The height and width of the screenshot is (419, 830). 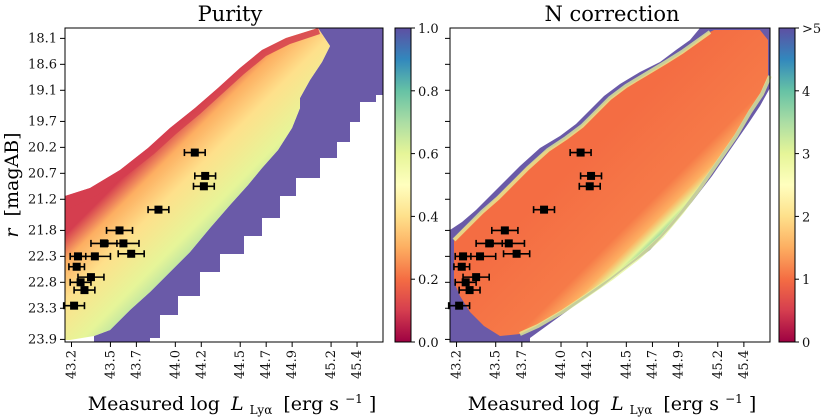 What do you see at coordinates (641, 410) in the screenshot?
I see `ncorr-xlabel-sub: Lyα` at bounding box center [641, 410].